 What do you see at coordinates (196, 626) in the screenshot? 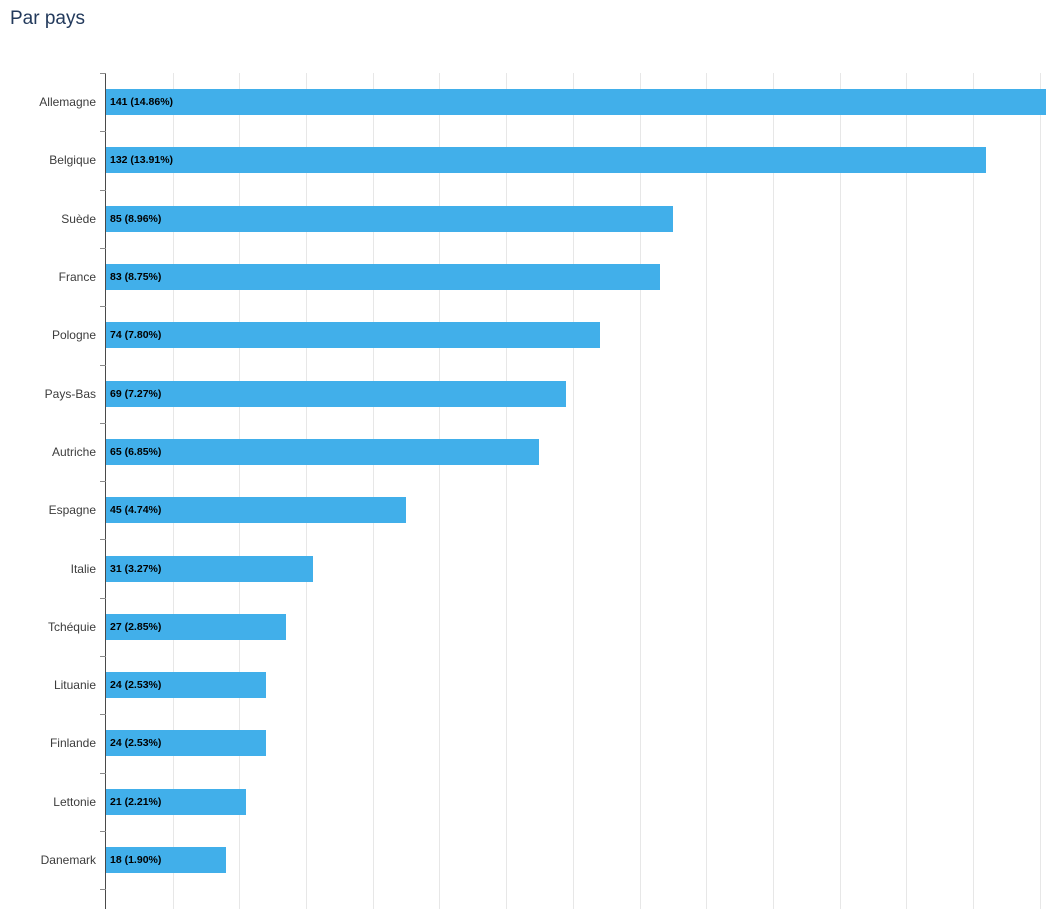
I see `bar-tchequie: 27 (2.85%)` at bounding box center [196, 626].